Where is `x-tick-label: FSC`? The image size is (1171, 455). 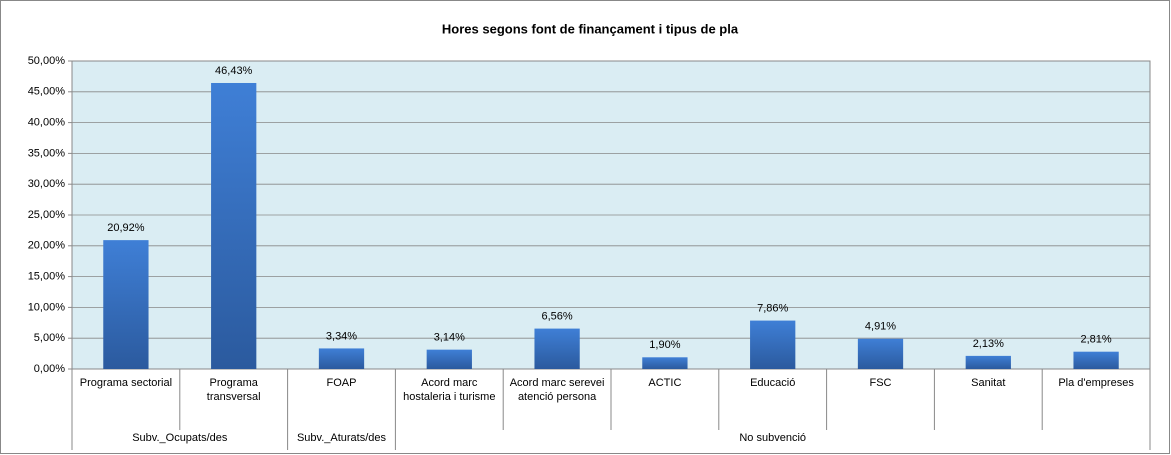 x-tick-label: FSC is located at coordinates (880, 383).